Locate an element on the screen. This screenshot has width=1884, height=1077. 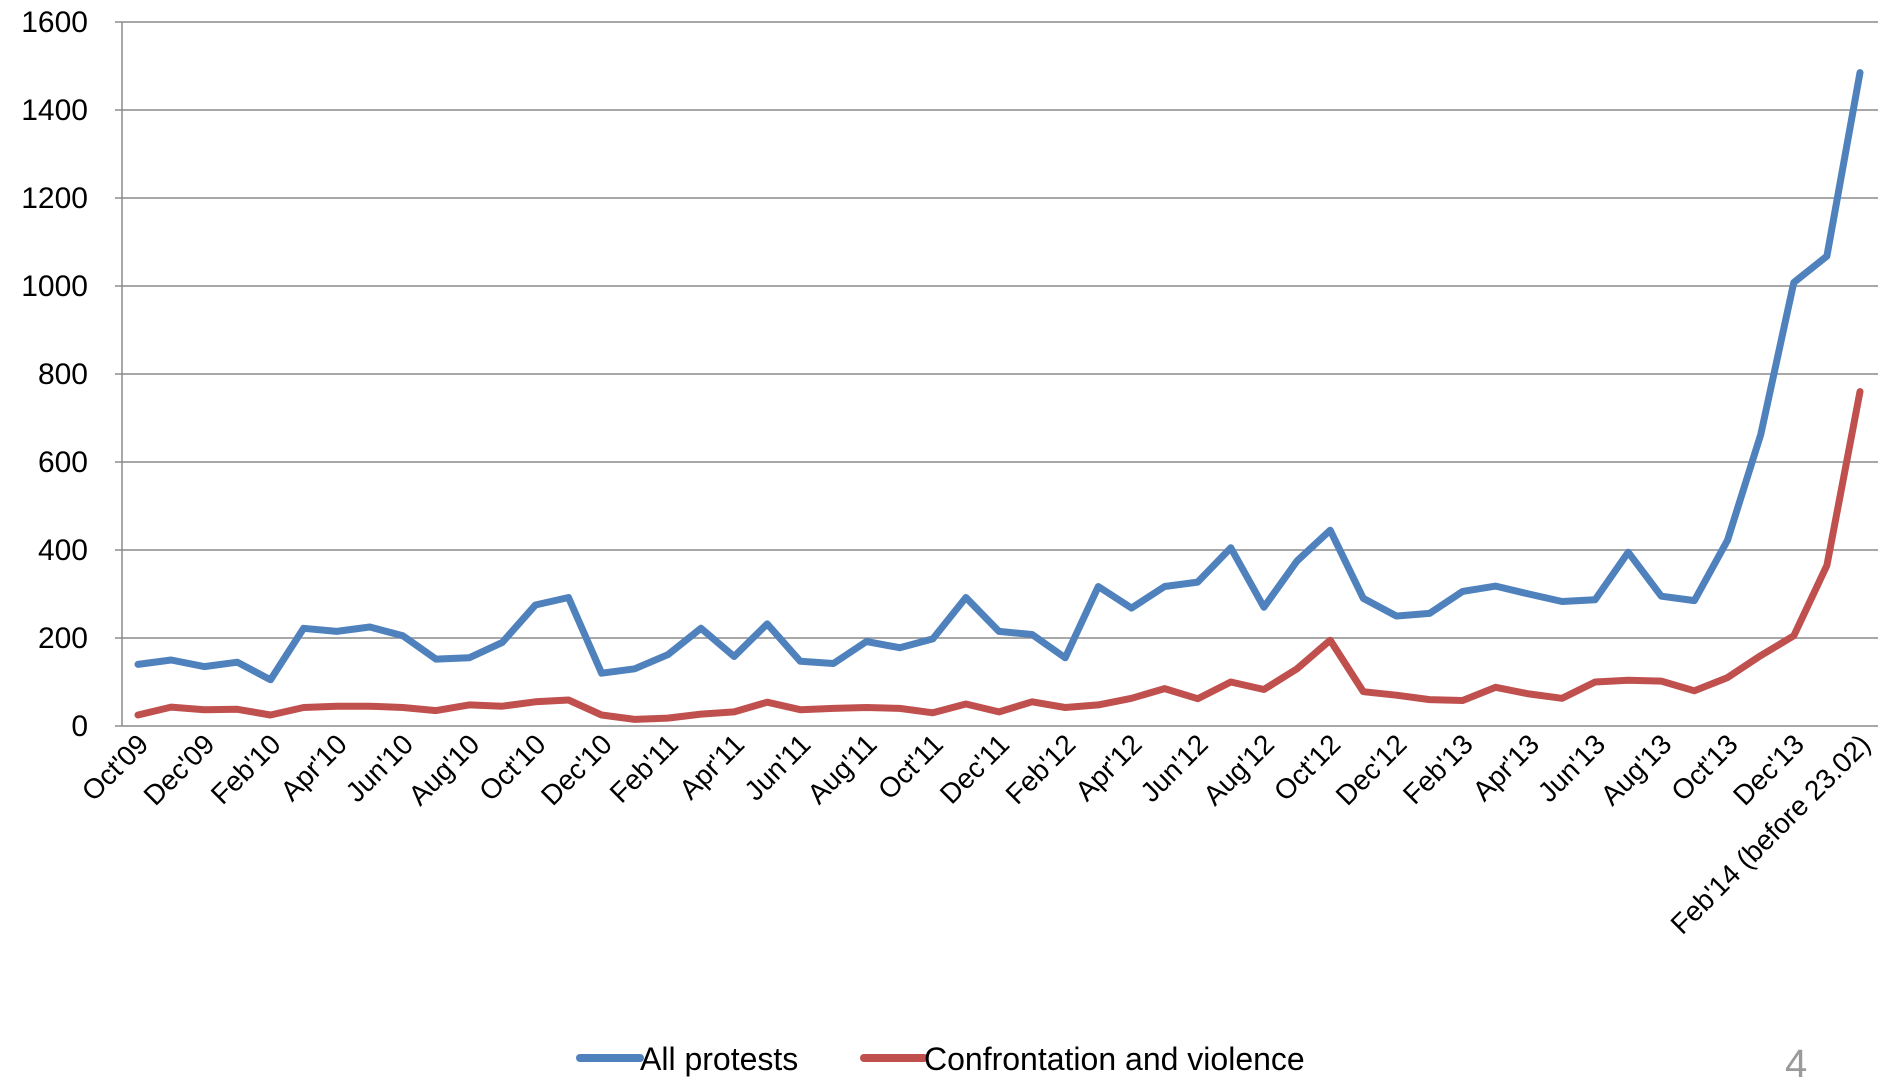
y-axis-ticks: 0 200 400 600 800 1000 1200 1400 1600 is located at coordinates (54, 374).